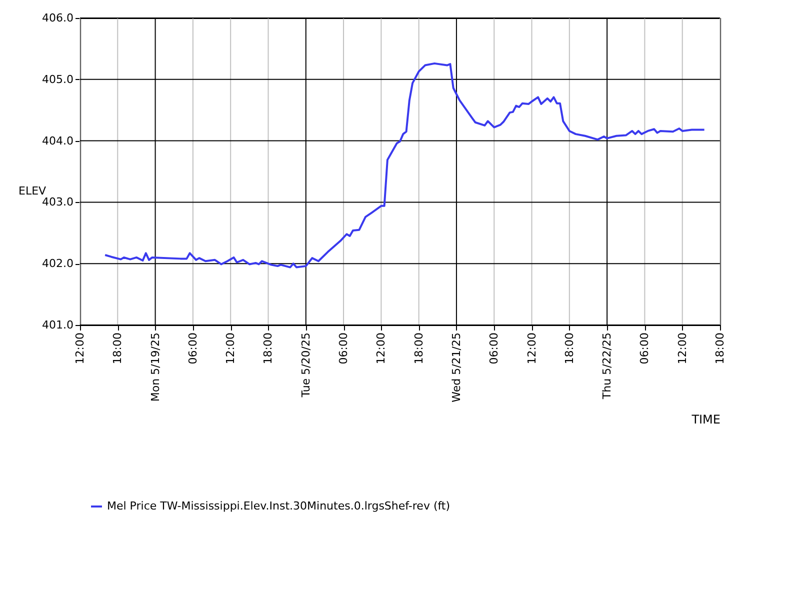 The height and width of the screenshot is (600, 800). I want to click on x-tick-label: Thu 5/22/25, so click(607, 366).